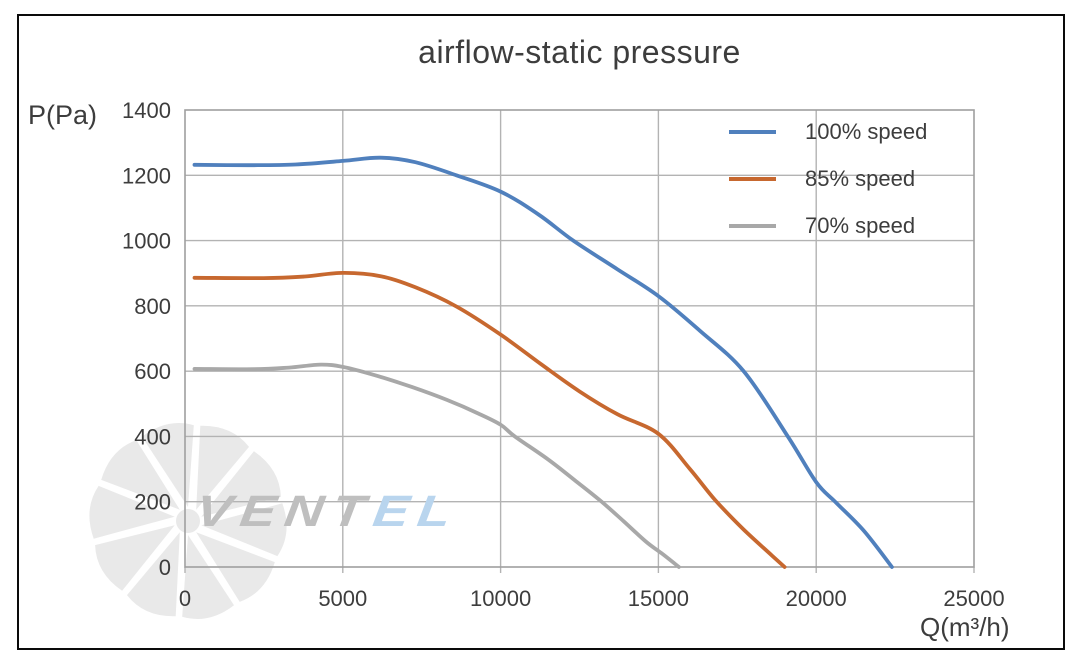  Describe the element at coordinates (146, 241) in the screenshot. I see `svg-text: 1000` at that location.